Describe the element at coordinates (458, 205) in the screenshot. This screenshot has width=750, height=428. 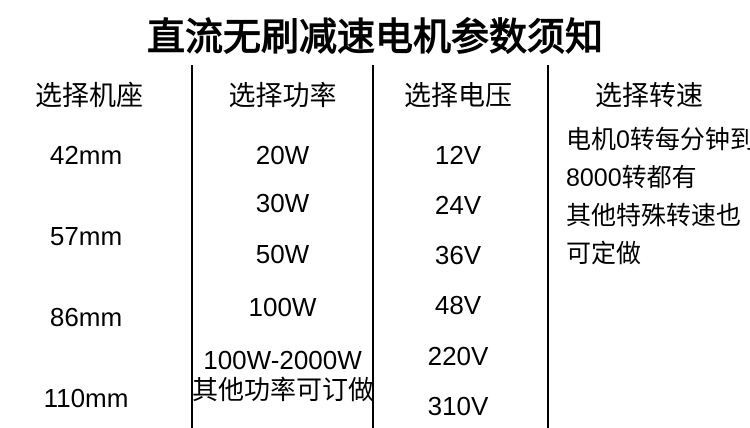
I see `voltage-value: 24V` at that location.